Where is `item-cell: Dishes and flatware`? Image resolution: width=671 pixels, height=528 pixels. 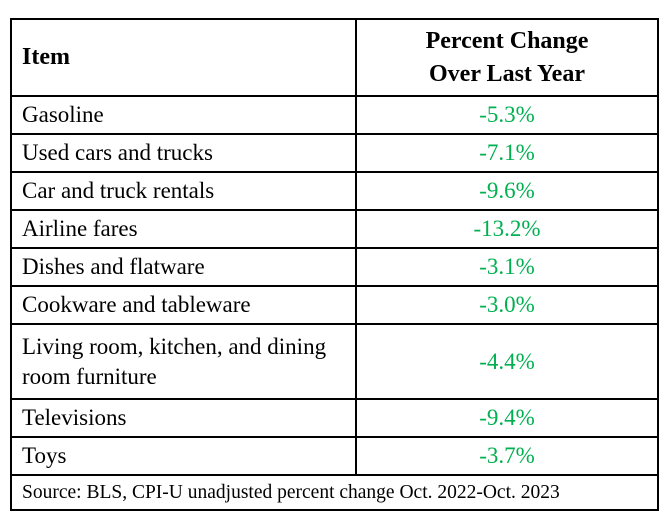
item-cell: Dishes and flatware is located at coordinates (183, 267).